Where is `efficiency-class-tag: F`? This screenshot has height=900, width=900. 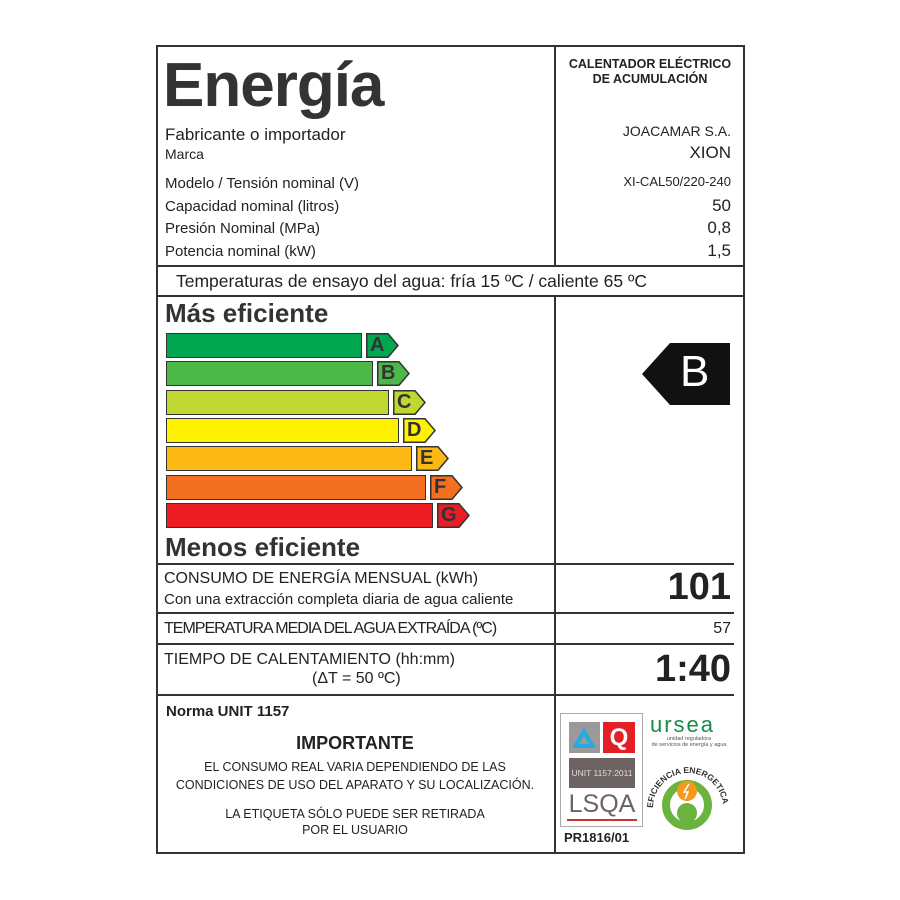 efficiency-class-tag: F is located at coordinates (447, 487).